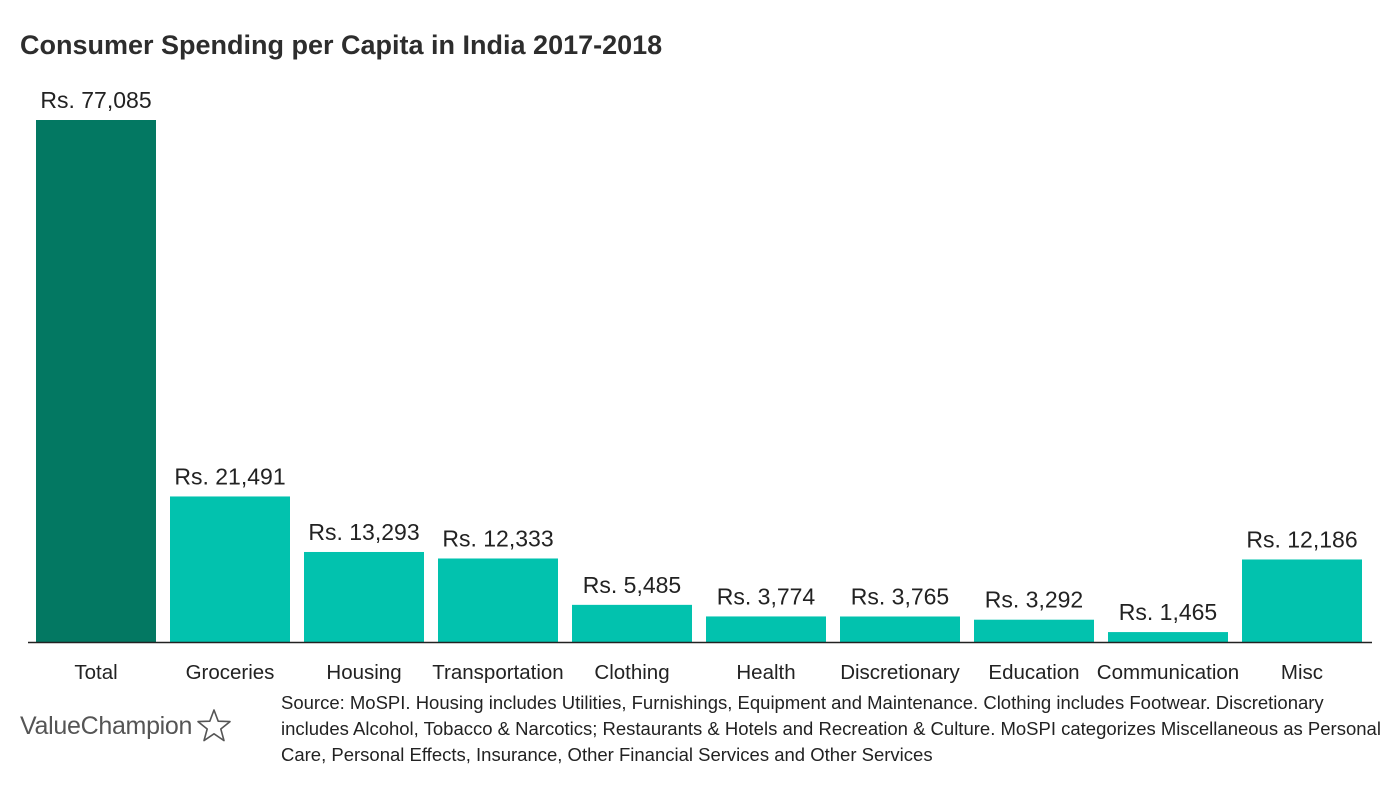 The height and width of the screenshot is (788, 1400). What do you see at coordinates (1034, 600) in the screenshot?
I see `data-label: Rs. 3,292` at bounding box center [1034, 600].